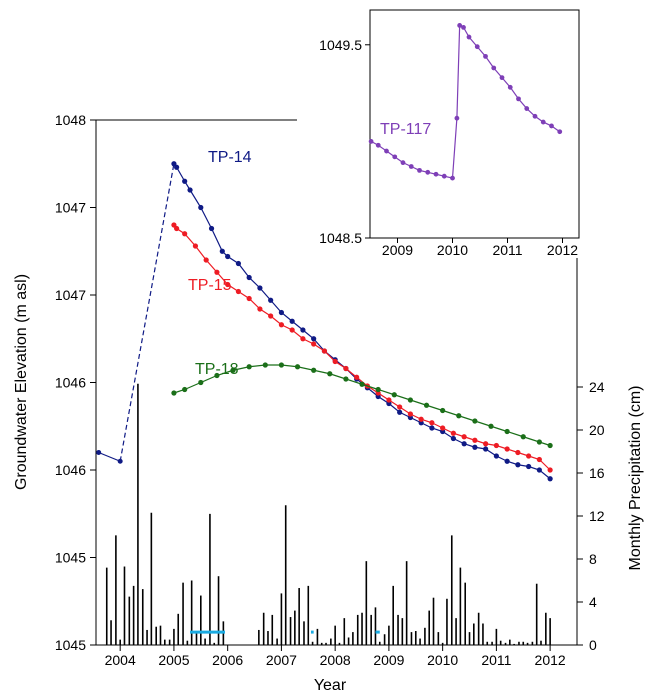 This screenshot has height=697, width=657. What do you see at coordinates (597, 473) in the screenshot?
I see `y2-tick-label: 16` at bounding box center [597, 473].